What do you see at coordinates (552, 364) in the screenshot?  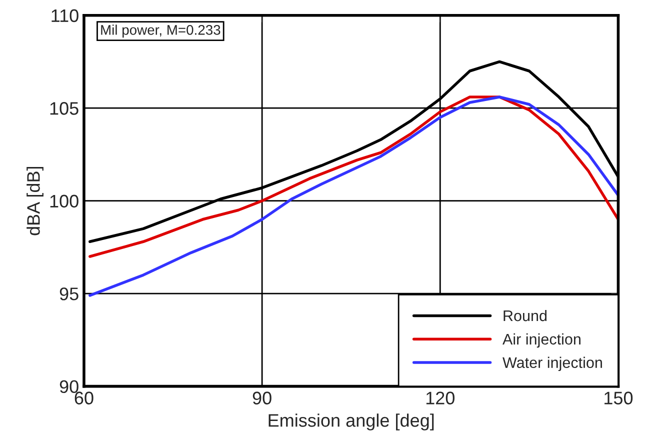 I see `legend-label: Water injection` at bounding box center [552, 364].